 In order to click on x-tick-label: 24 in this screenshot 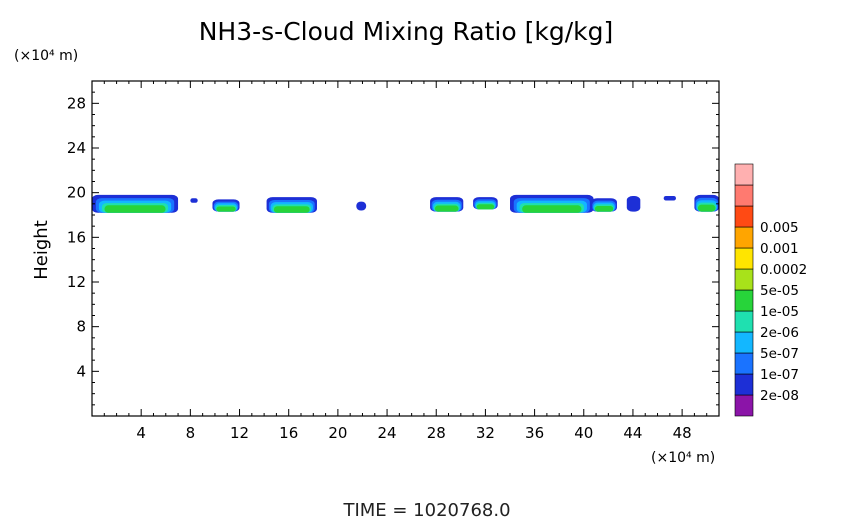, I will do `click(387, 433)`.